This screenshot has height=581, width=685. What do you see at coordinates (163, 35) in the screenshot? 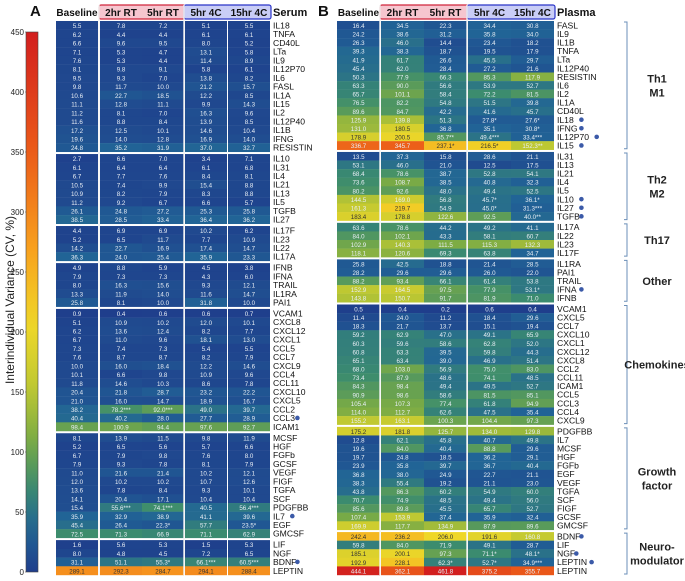
I see `cell-value: 4.4` at bounding box center [163, 35].